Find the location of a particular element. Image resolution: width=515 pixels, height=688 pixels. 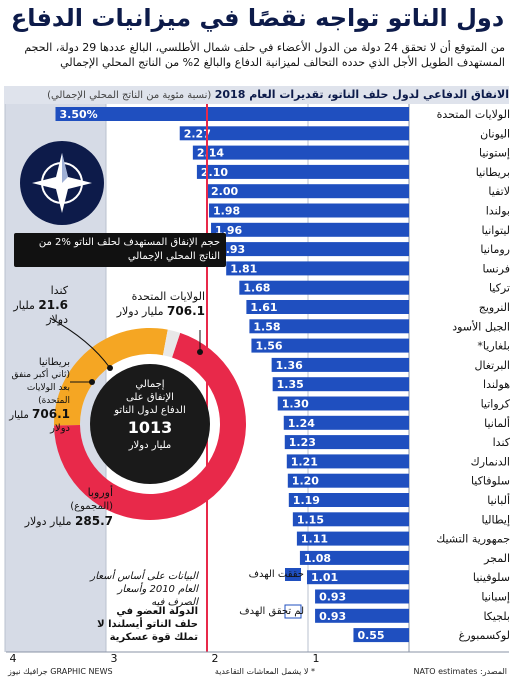

us-name: الولايات المتحدة is located at coordinates (168, 296).